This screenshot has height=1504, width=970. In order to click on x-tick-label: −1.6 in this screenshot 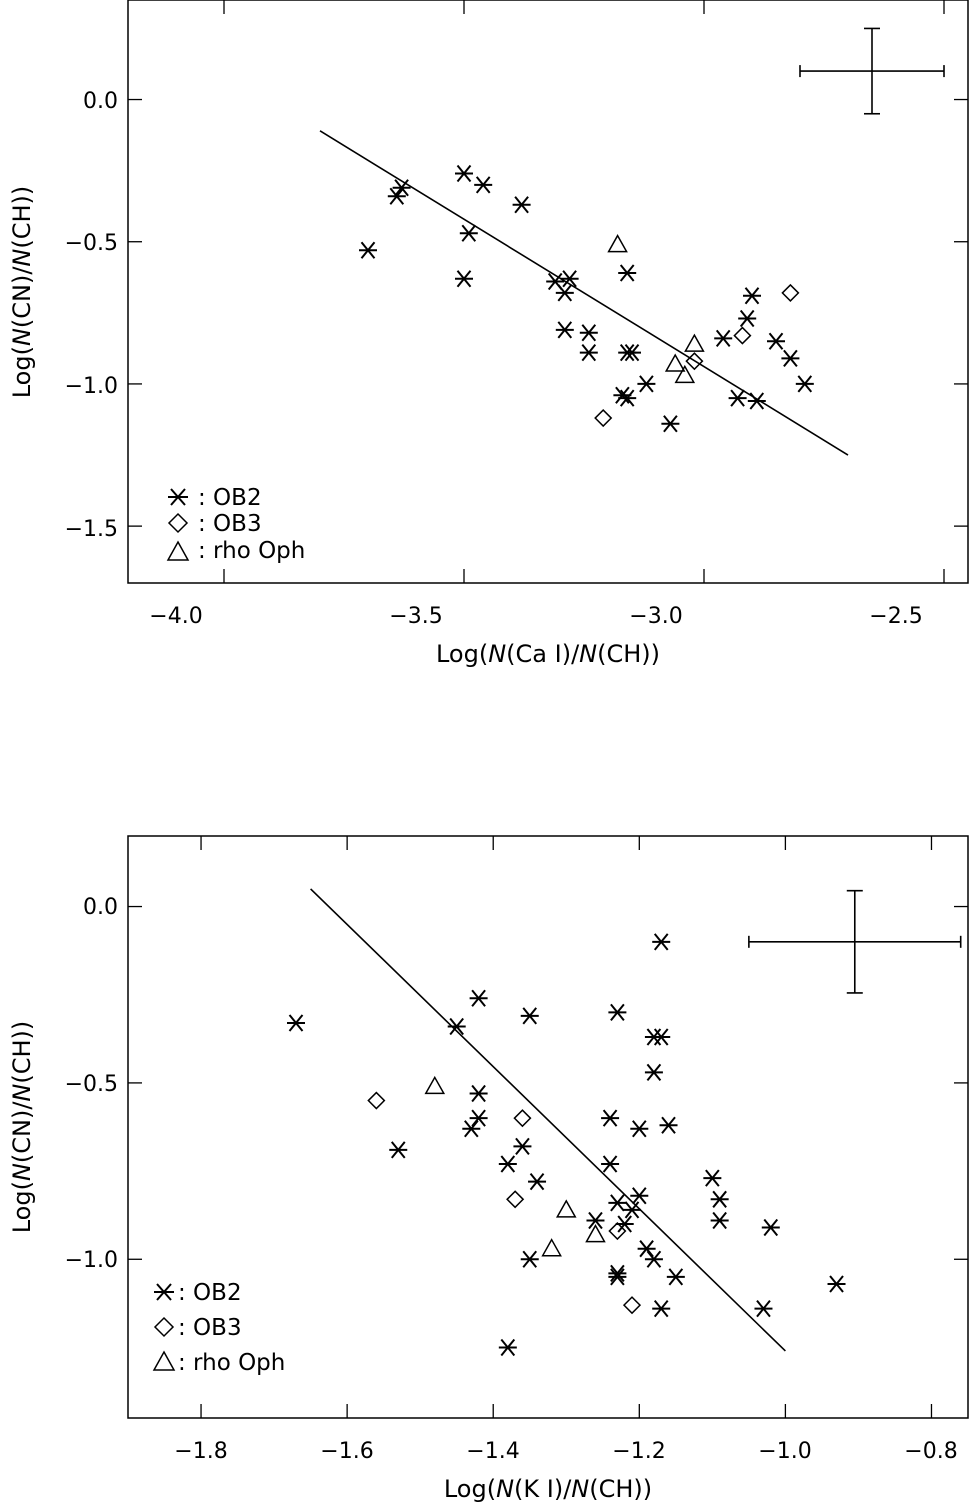, I will do `click(346, 1451)`.